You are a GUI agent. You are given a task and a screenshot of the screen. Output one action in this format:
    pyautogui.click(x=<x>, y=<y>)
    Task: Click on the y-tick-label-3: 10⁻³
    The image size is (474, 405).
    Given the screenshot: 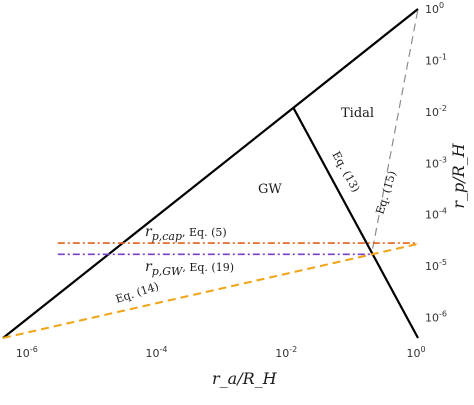 What is the action you would take?
    pyautogui.click(x=436, y=162)
    